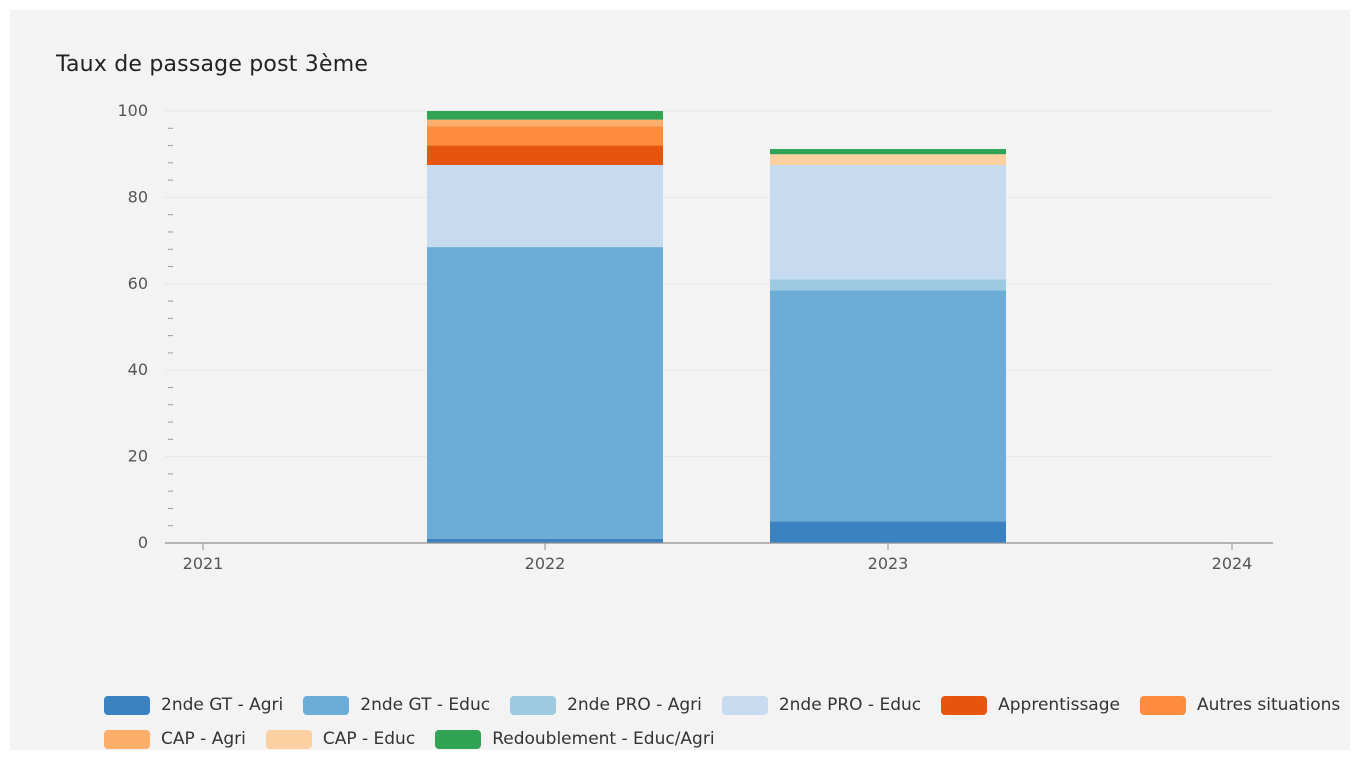 The image size is (1362, 760). I want to click on legend-item: Autres situations, so click(1240, 705).